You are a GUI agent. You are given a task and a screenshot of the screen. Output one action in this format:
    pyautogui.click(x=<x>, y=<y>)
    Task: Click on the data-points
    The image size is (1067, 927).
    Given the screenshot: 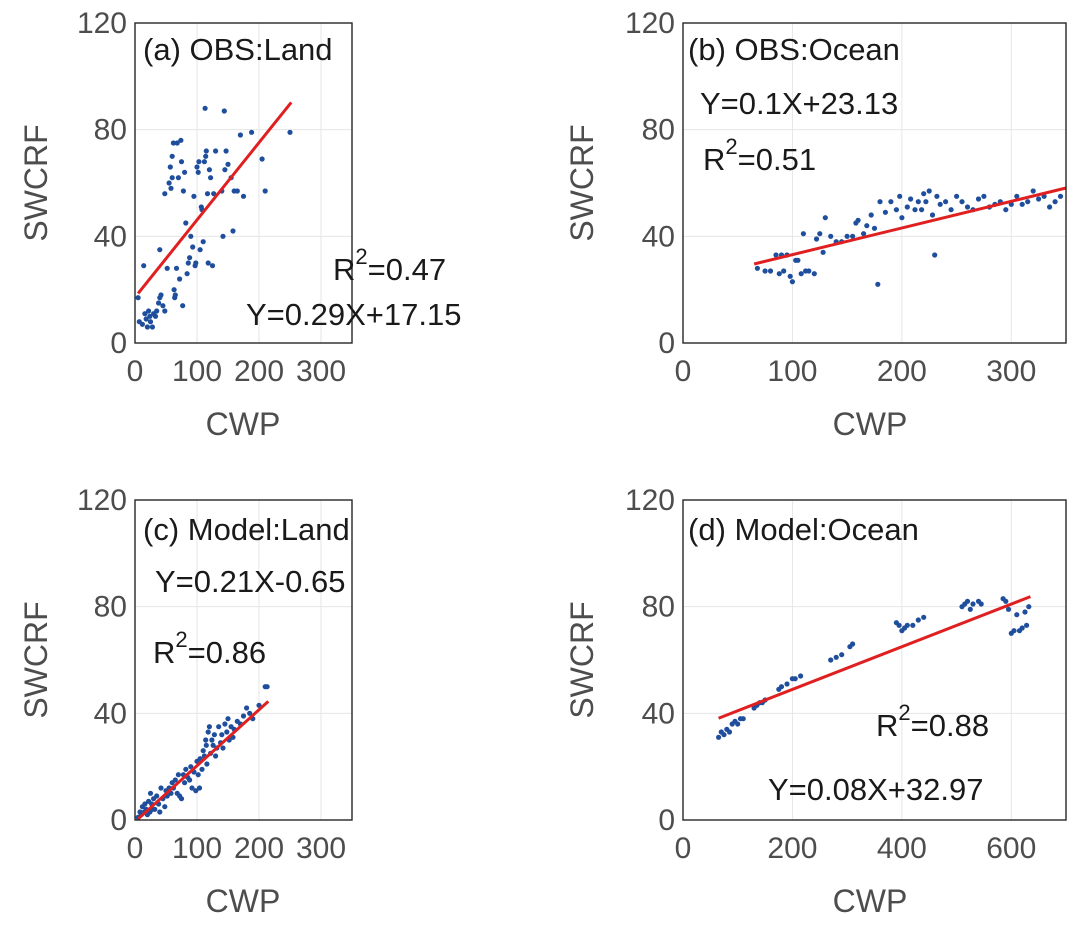 What is the action you would take?
    pyautogui.click(x=214, y=217)
    